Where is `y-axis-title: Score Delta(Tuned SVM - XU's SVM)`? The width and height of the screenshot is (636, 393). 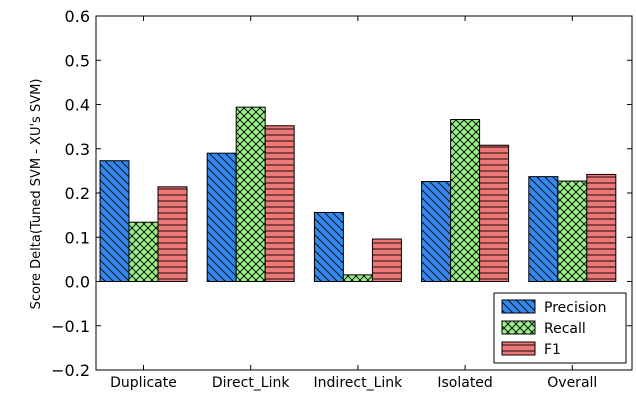
y-axis-title: Score Delta(Tuned SVM - XU's SVM) is located at coordinates (36, 194).